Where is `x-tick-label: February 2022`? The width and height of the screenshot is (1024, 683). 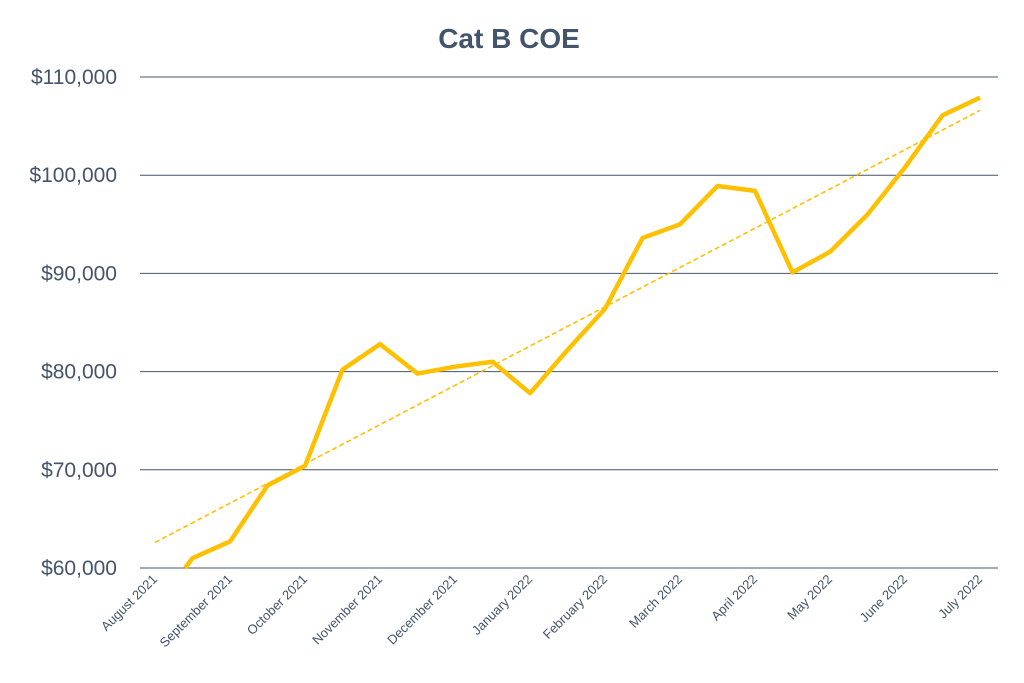
x-tick-label: February 2022 is located at coordinates (575, 607).